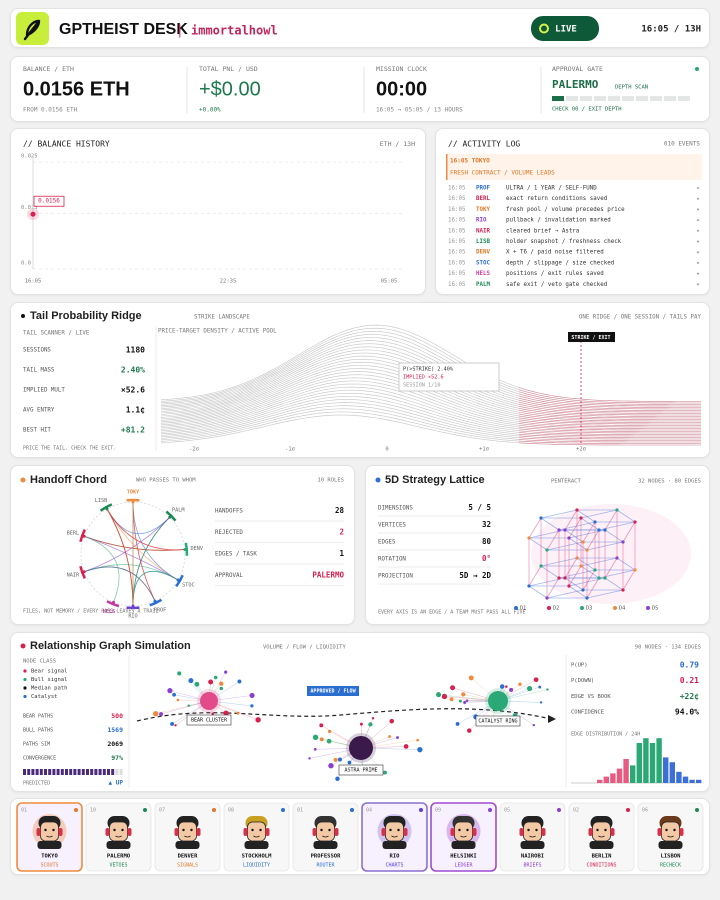 The width and height of the screenshot is (720, 900). What do you see at coordinates (36, 745) in the screenshot?
I see `graph-stat-label: PATHS SIM` at bounding box center [36, 745].